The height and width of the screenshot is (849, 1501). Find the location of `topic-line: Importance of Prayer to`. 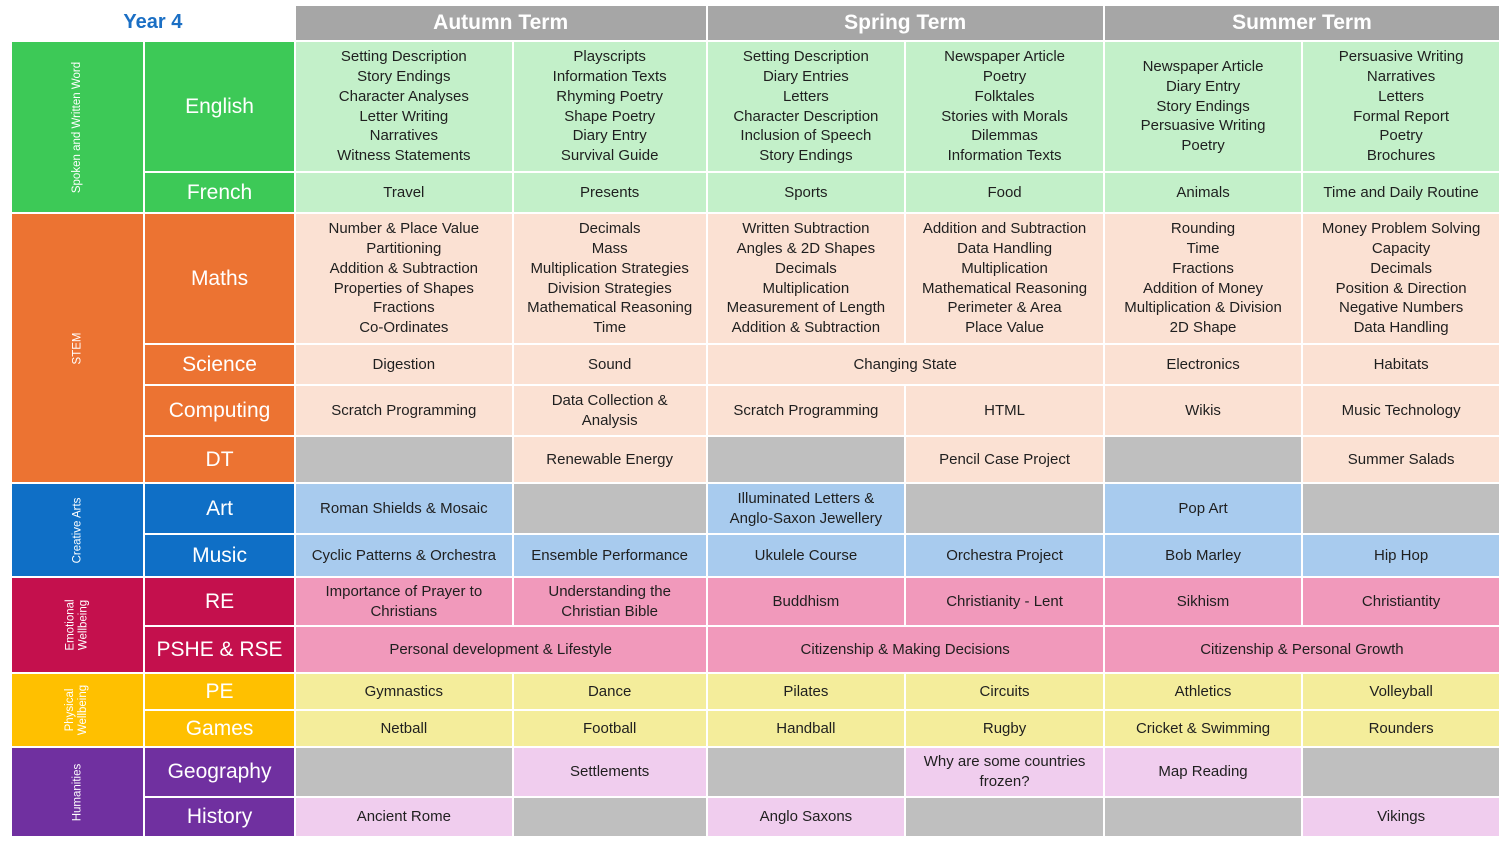

topic-line: Importance of Prayer to is located at coordinates (404, 591).